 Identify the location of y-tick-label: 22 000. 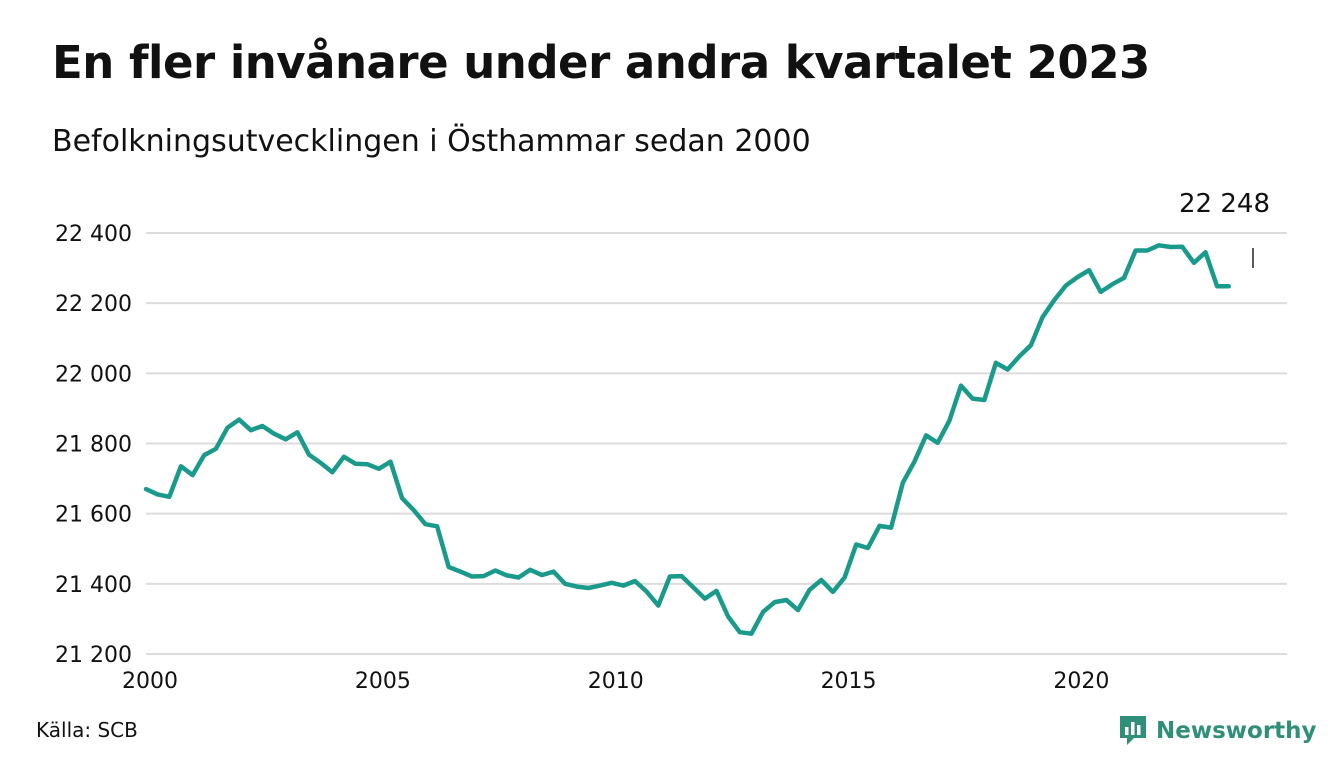
(93, 374).